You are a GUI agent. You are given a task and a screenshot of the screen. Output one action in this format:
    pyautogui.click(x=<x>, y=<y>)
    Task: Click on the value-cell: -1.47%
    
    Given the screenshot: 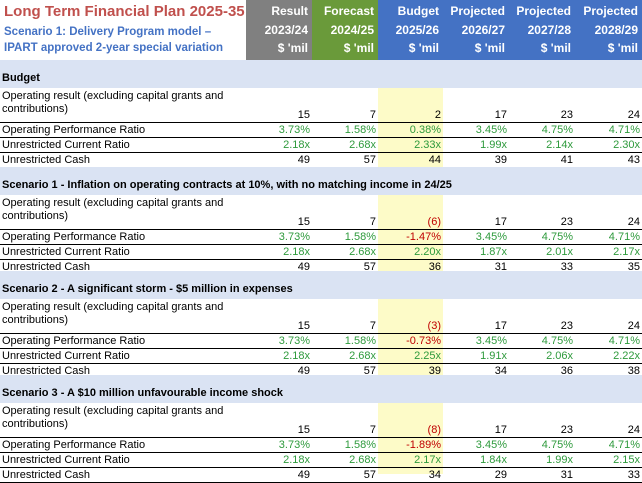 What is the action you would take?
    pyautogui.click(x=423, y=237)
    